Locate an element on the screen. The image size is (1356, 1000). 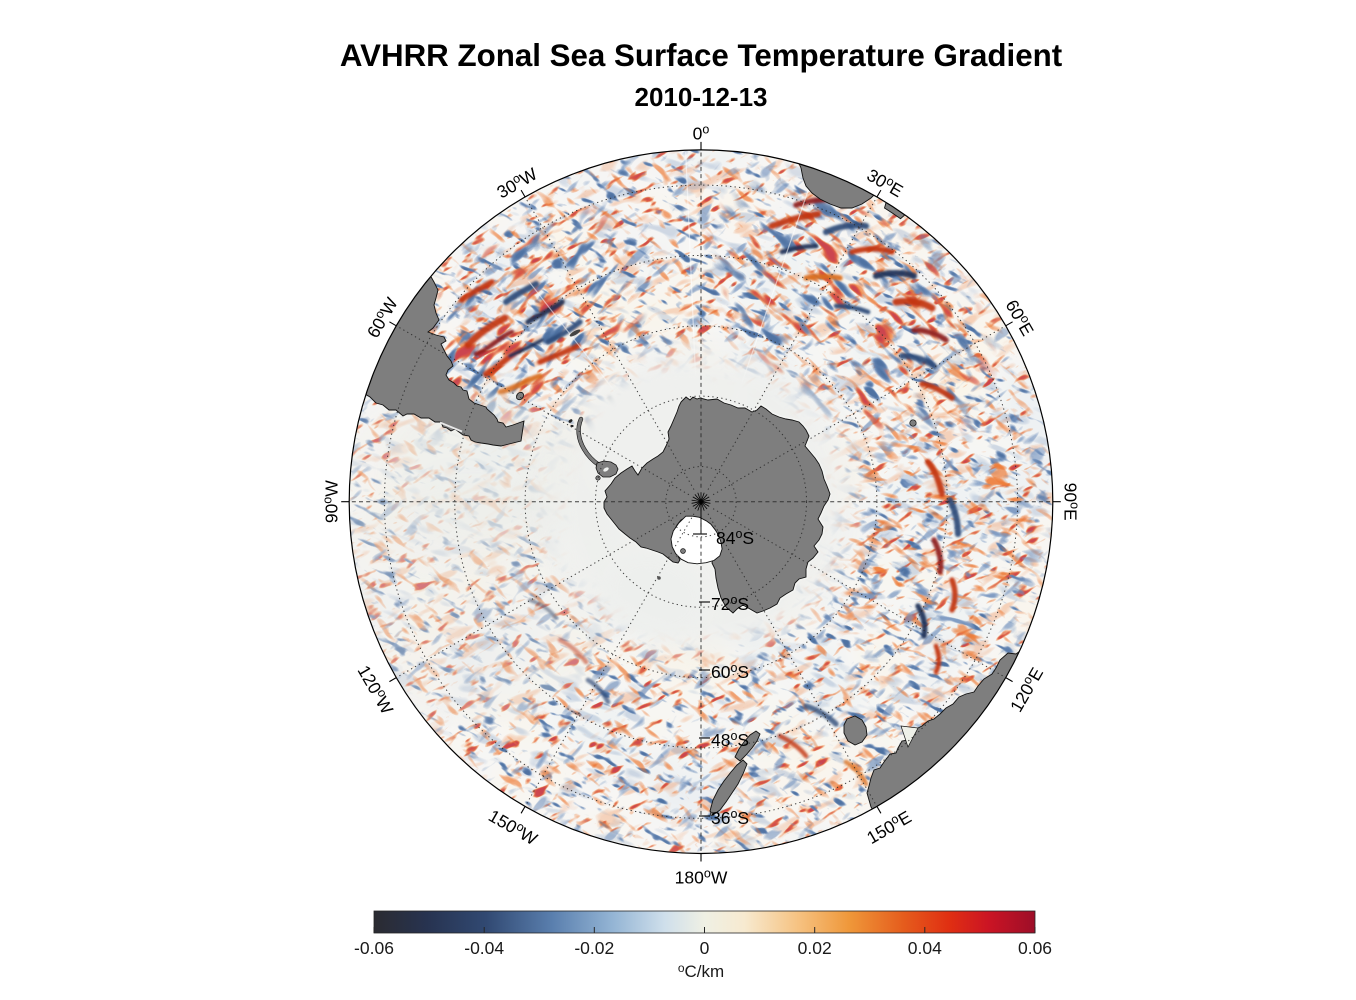
svg-text: 60oS is located at coordinates (730, 671).